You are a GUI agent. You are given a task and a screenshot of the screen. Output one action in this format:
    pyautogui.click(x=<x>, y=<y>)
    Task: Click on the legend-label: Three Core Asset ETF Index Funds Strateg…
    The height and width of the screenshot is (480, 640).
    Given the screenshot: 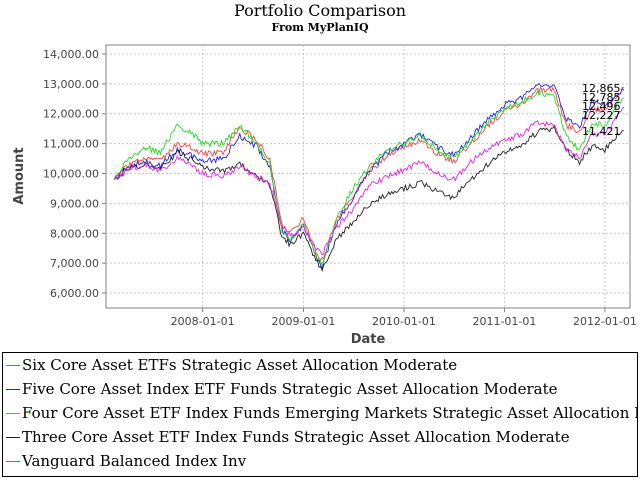 What is the action you would take?
    pyautogui.click(x=296, y=437)
    